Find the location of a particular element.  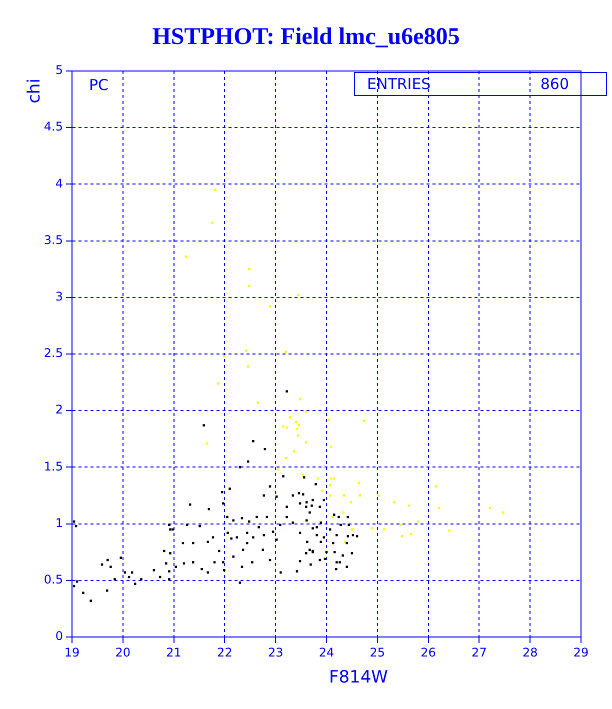

x-tick-label: 20 is located at coordinates (123, 652).